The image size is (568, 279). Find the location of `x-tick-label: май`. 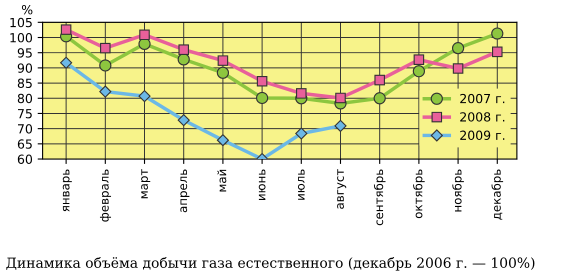

x-tick-label: май is located at coordinates (221, 181).